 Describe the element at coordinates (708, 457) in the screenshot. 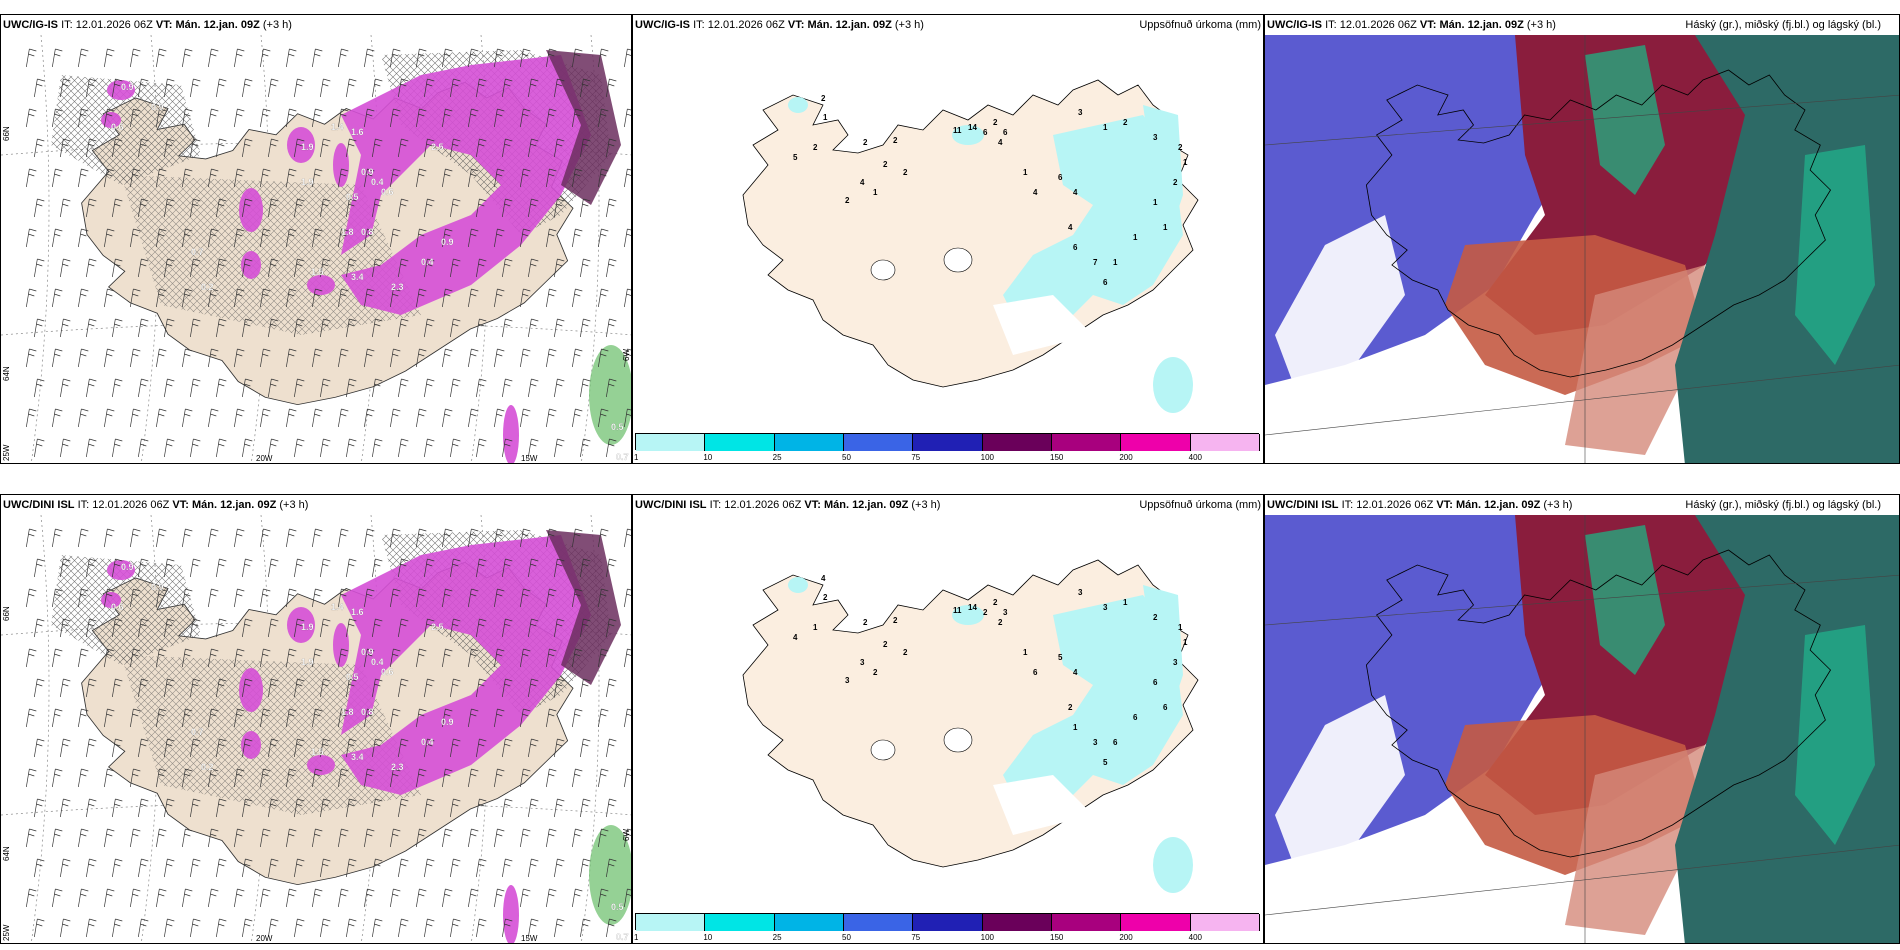

I see `colorbar-tick-label: 10` at that location.